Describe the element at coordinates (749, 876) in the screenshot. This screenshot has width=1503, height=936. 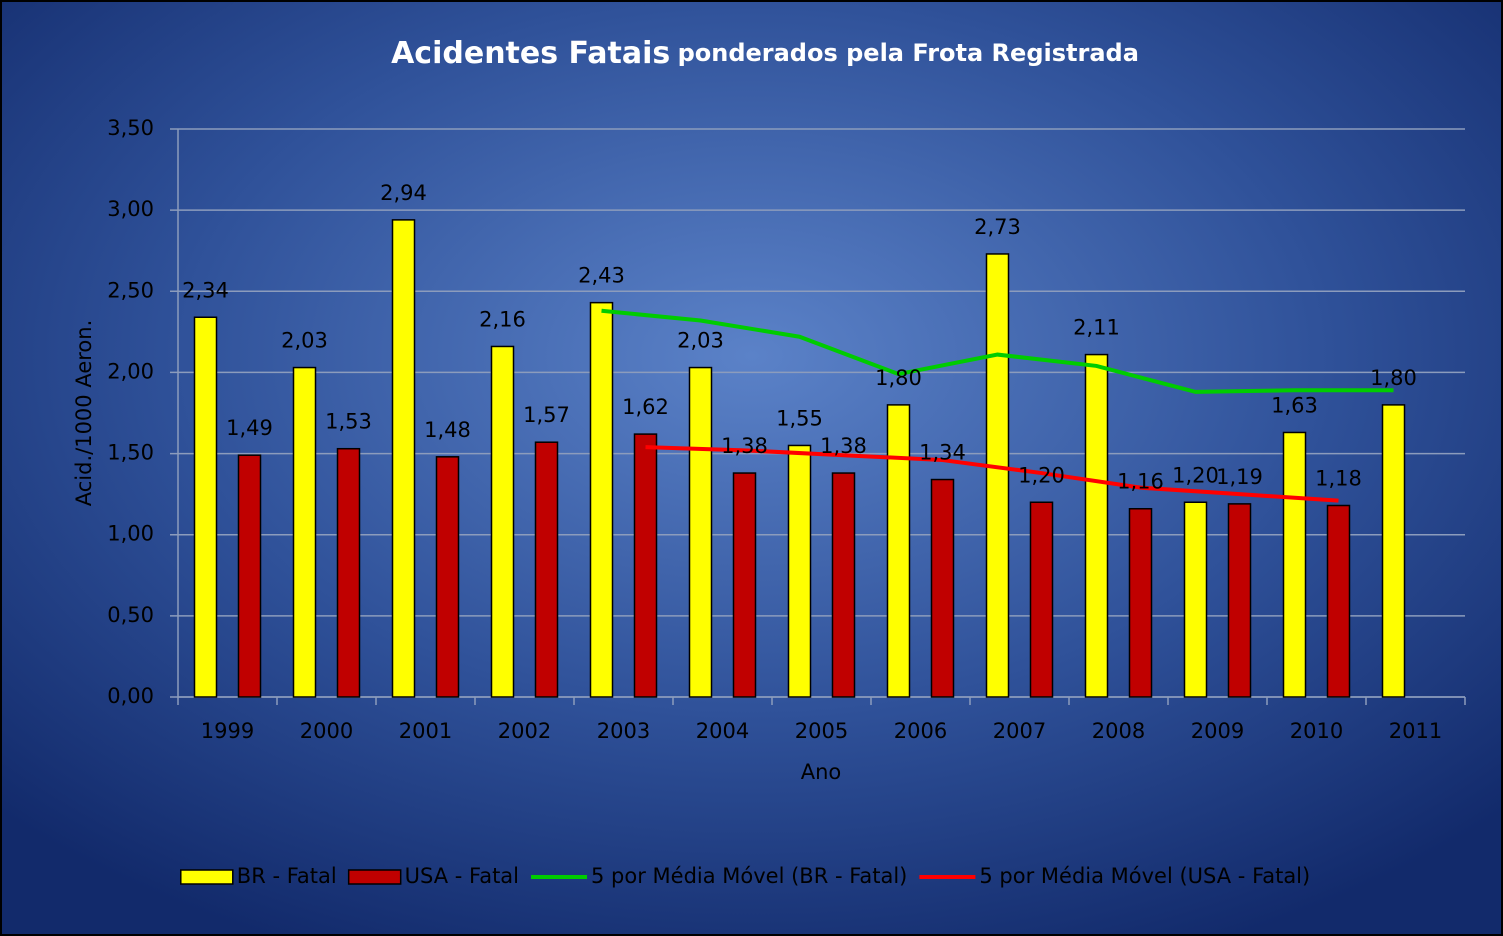
I see `legend-label: 5 por Média Móvel (BR - Fatal)` at that location.